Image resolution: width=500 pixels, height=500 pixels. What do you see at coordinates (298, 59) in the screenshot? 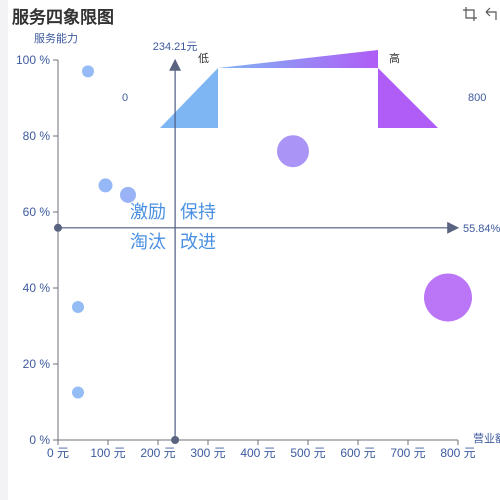
I see `visual-map-gradient-bar` at bounding box center [298, 59].